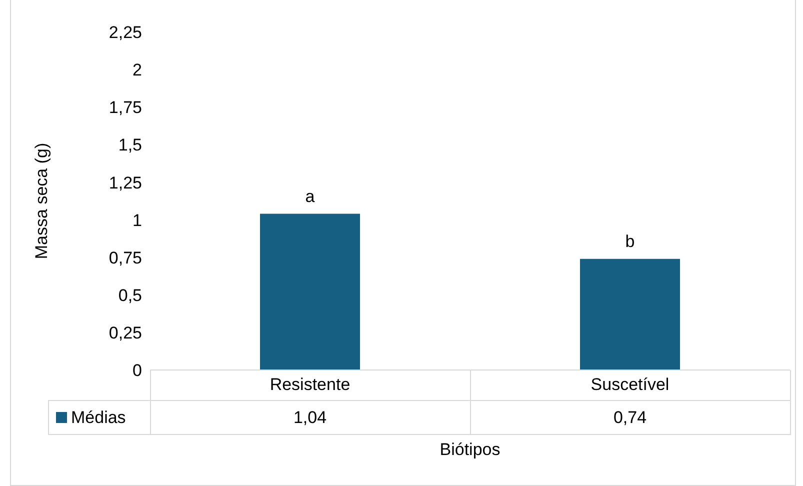 The image size is (803, 486). What do you see at coordinates (630, 241) in the screenshot?
I see `annotation: b` at bounding box center [630, 241].